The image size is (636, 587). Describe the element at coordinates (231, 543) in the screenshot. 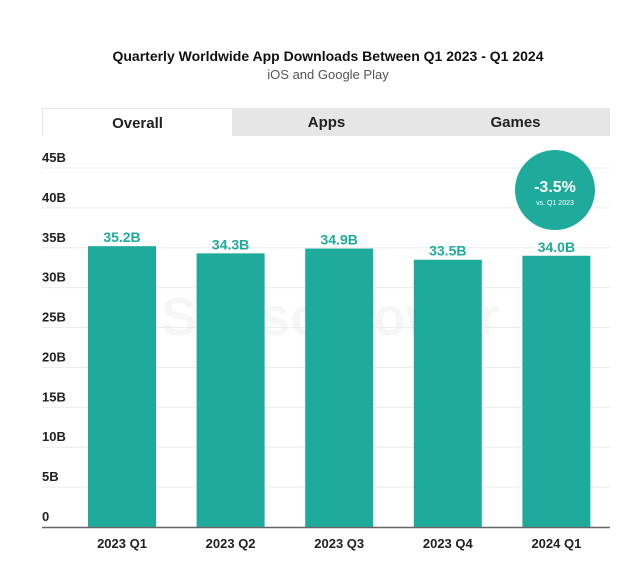

I see `x-tick-label: 2023 Q2` at that location.